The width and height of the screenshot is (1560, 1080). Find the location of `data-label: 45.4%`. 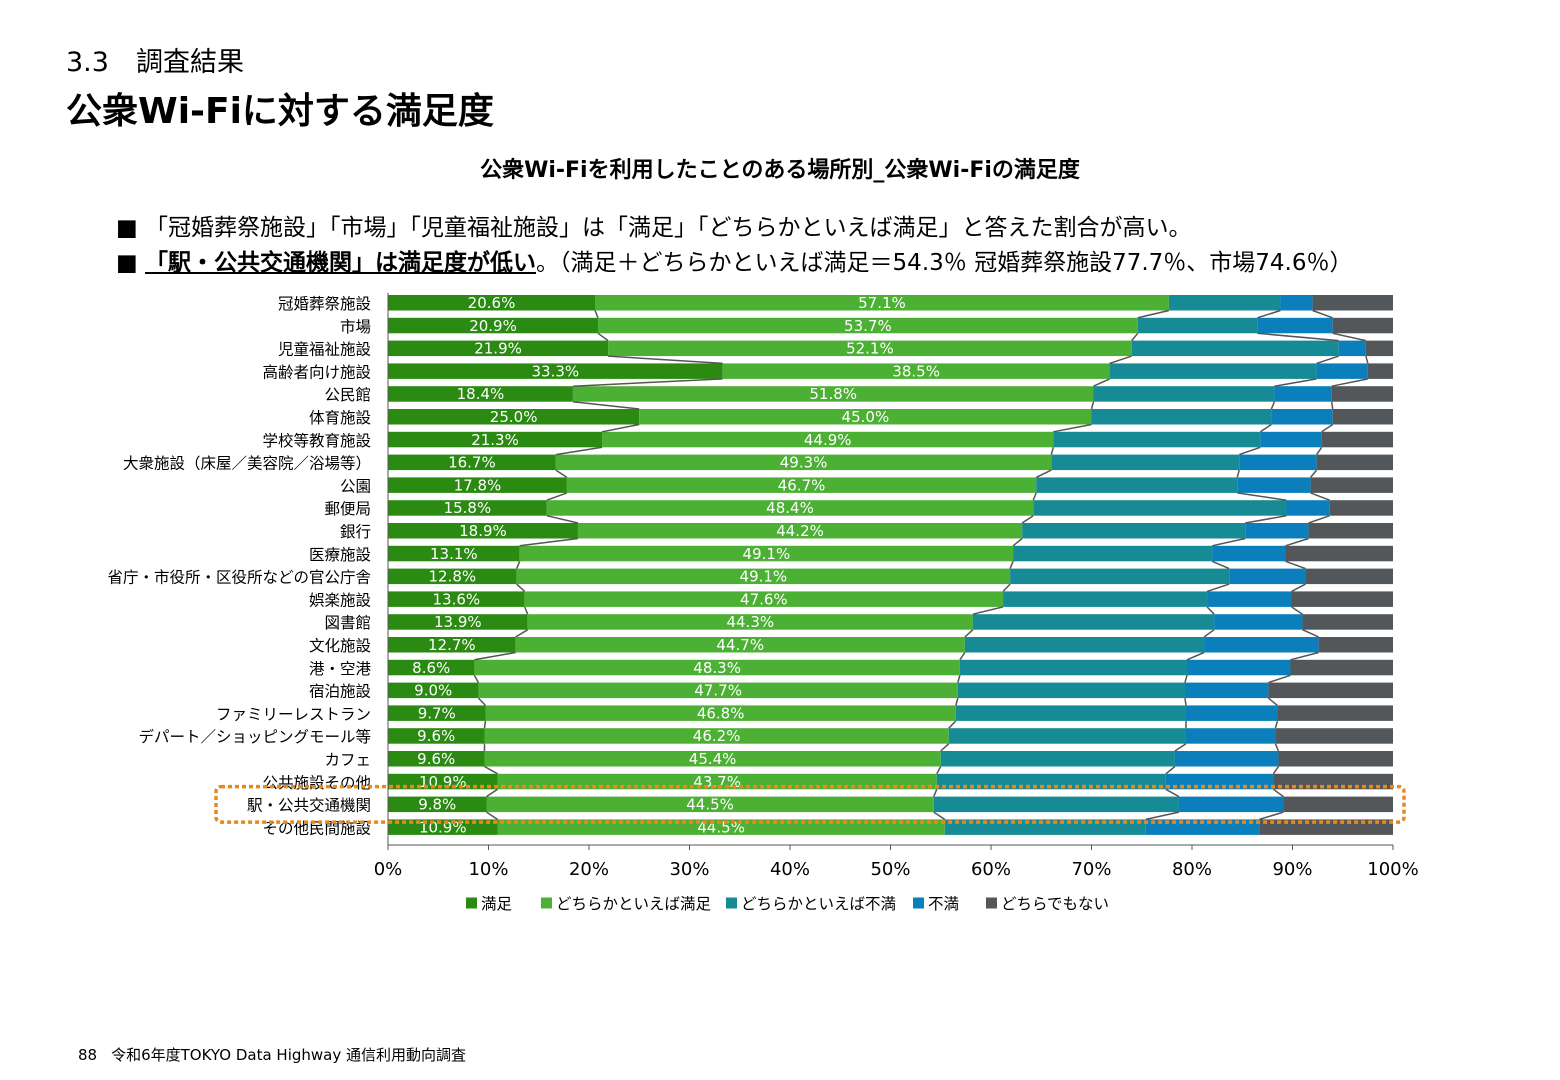

data-label: 45.4% is located at coordinates (713, 759).